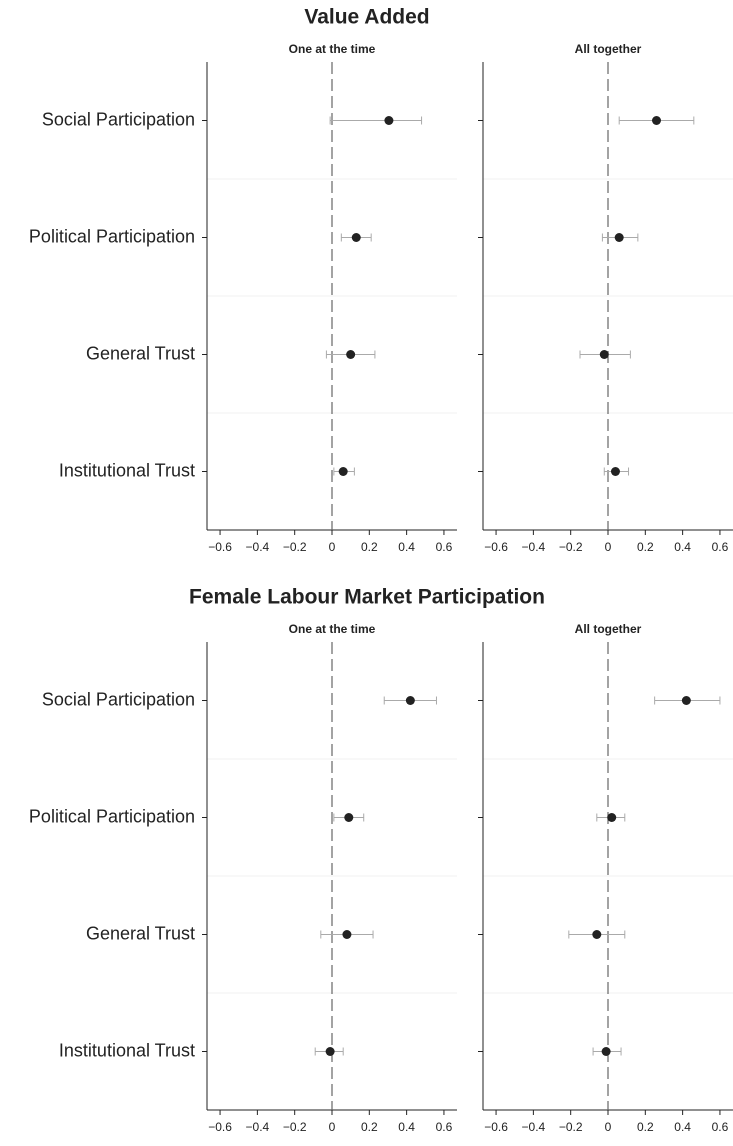 The image size is (733, 1146). What do you see at coordinates (367, 597) in the screenshot?
I see `chart-title: Female Labour Market Participation` at bounding box center [367, 597].